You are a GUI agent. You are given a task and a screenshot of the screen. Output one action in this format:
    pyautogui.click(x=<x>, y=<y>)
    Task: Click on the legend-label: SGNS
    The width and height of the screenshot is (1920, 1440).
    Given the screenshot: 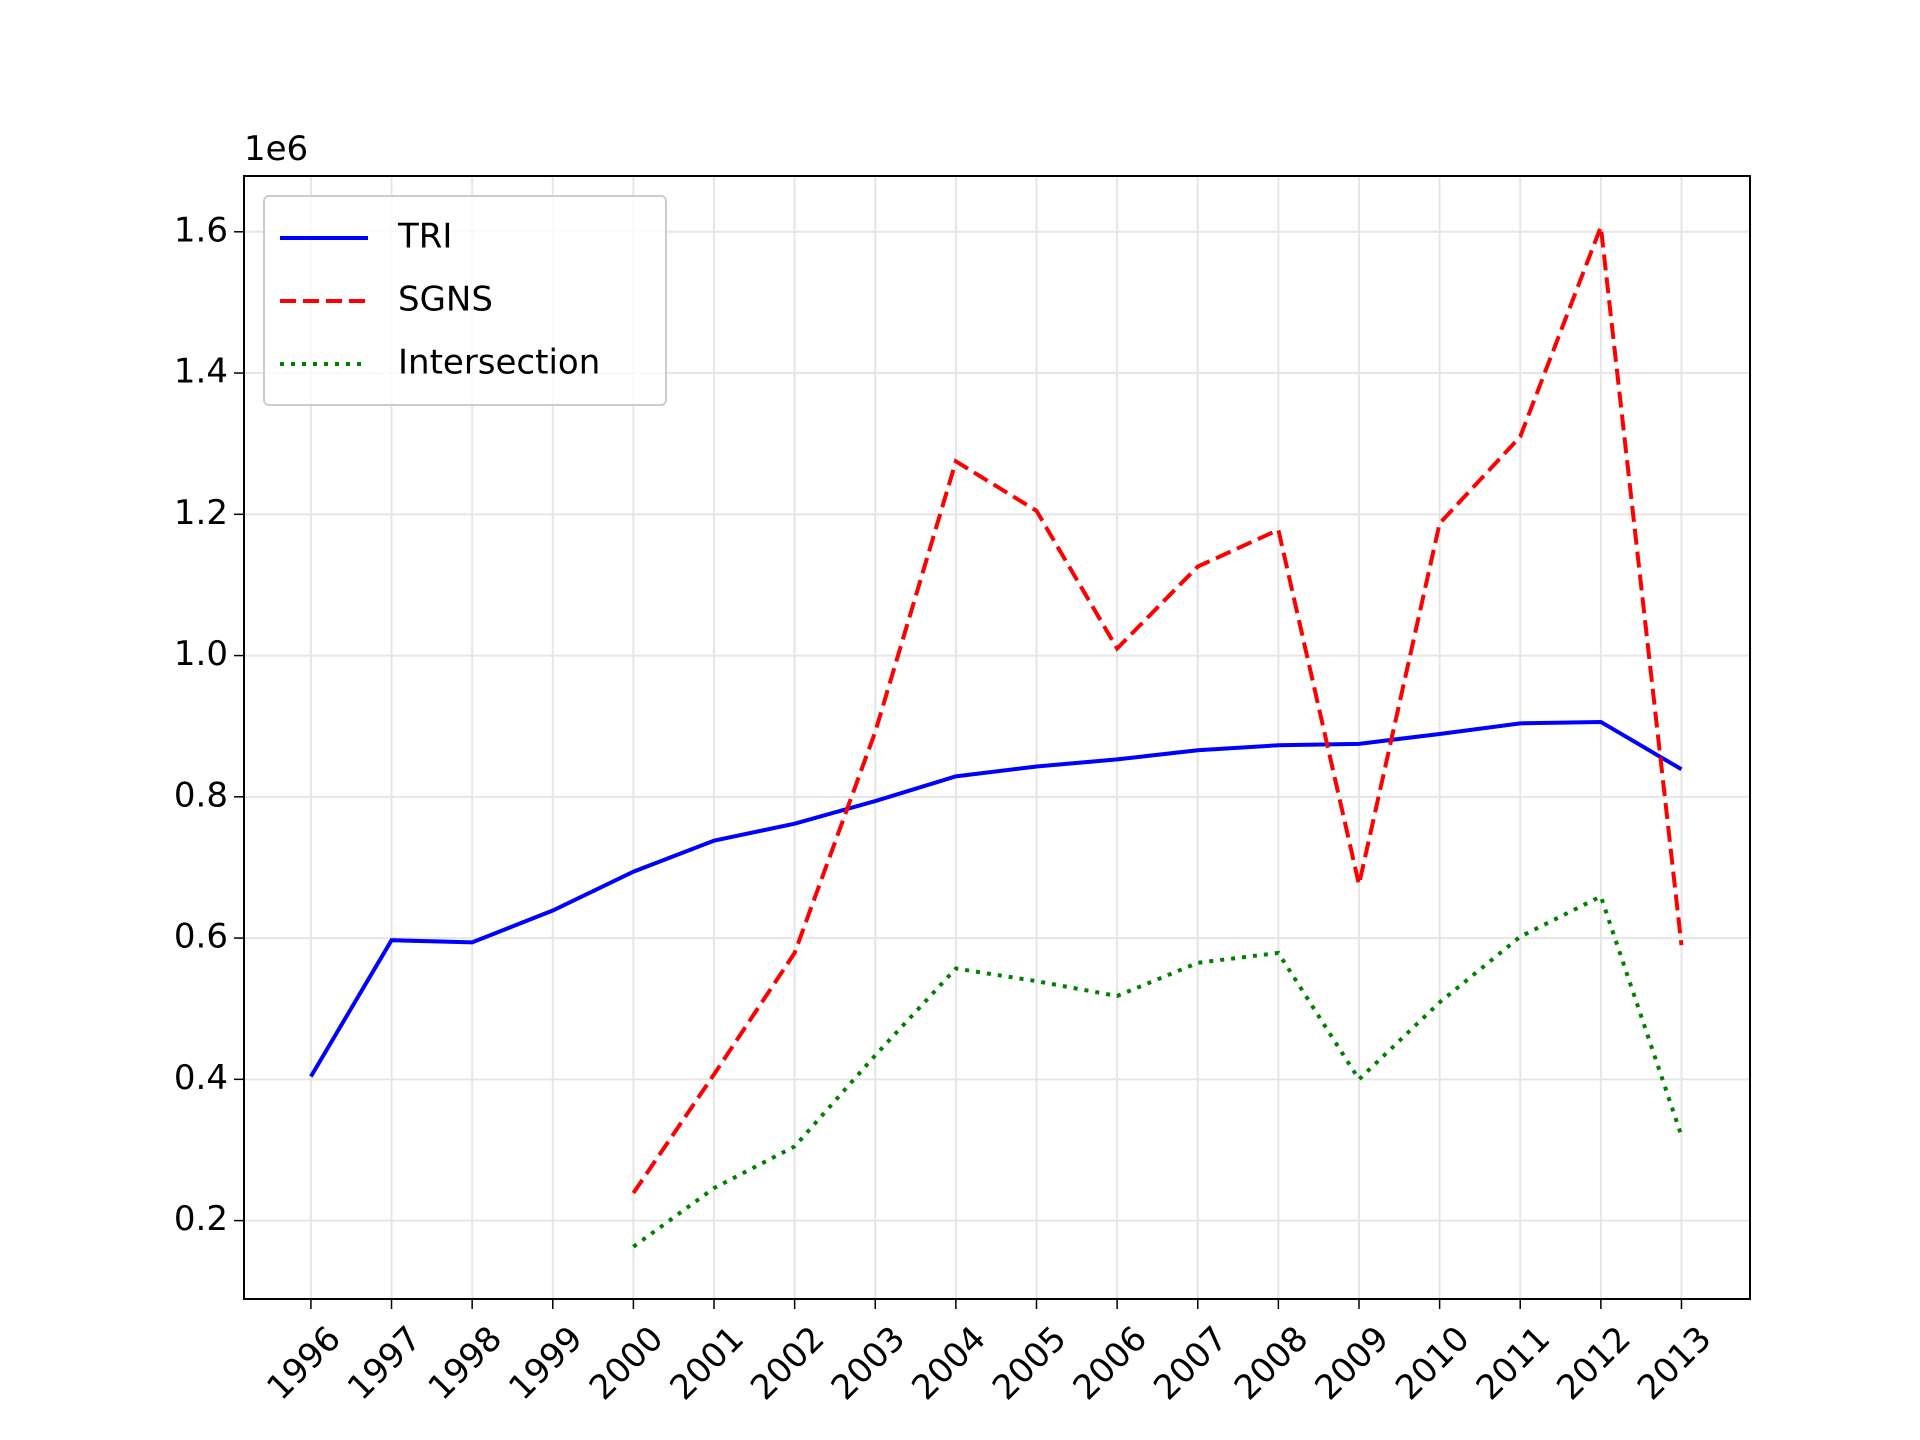 What is the action you would take?
    pyautogui.click(x=445, y=300)
    